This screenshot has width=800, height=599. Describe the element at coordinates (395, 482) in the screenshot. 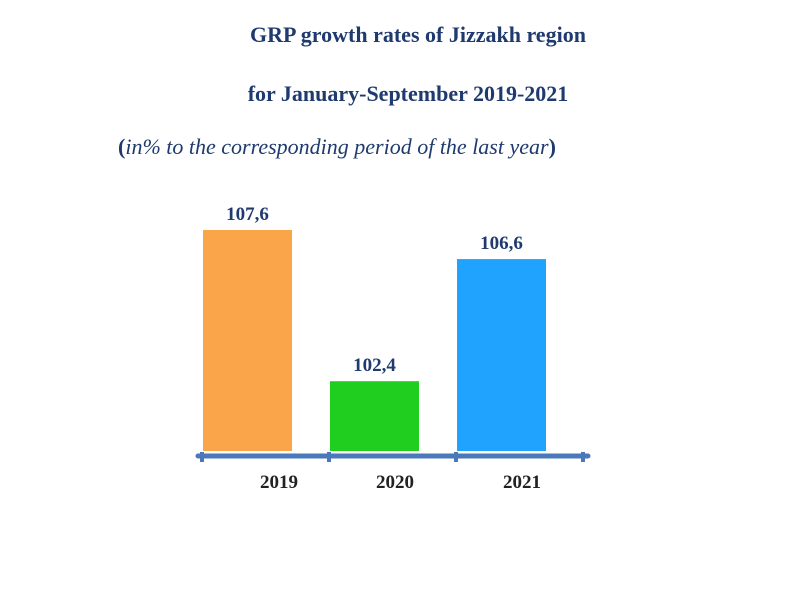

I see `x-tick-label-2020: 2020` at that location.